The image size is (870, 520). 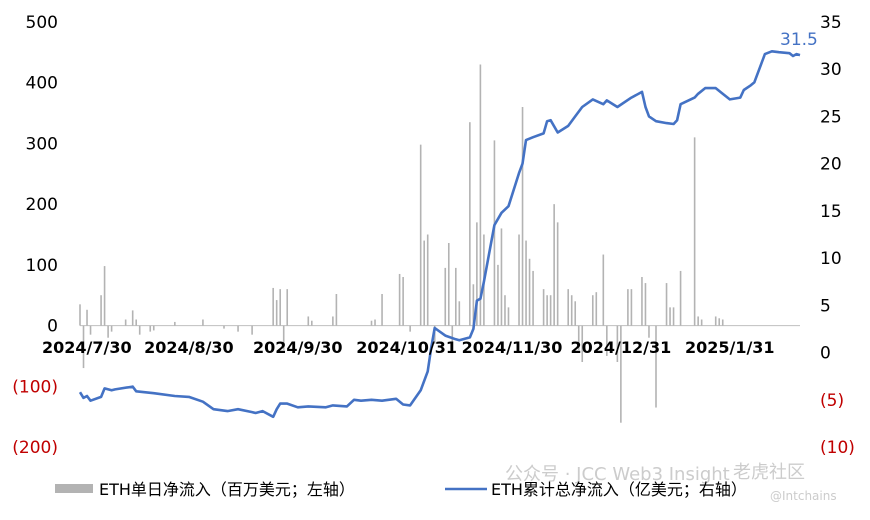 I want to click on watermark: 公众号 · JCC Web3 Insight 老虎社区 @Intchains, so click(x=671, y=482).